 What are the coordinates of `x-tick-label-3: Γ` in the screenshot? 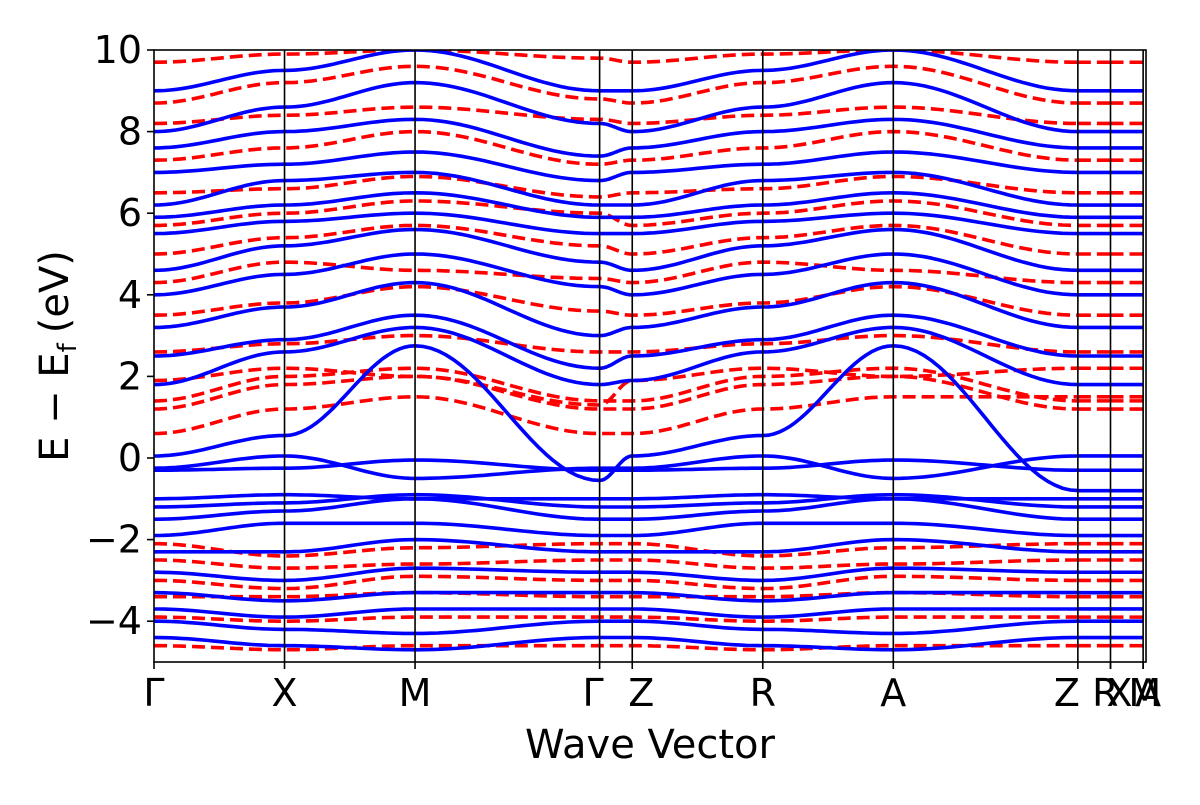 It's located at (592, 693).